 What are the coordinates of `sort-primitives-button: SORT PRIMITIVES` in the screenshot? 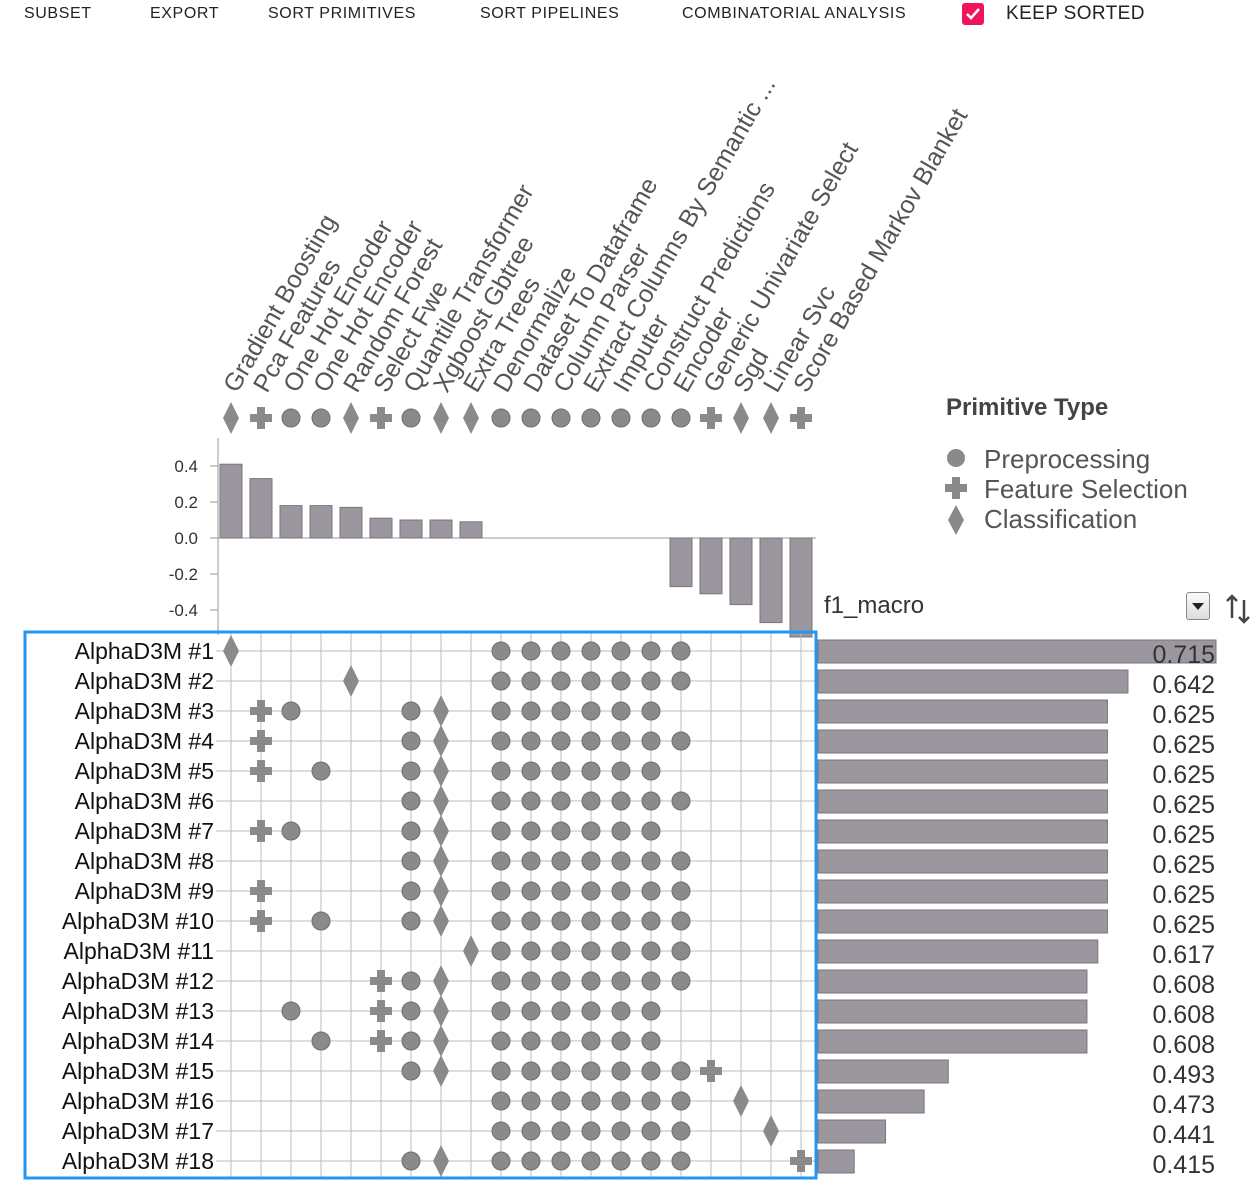 It's located at (342, 13).